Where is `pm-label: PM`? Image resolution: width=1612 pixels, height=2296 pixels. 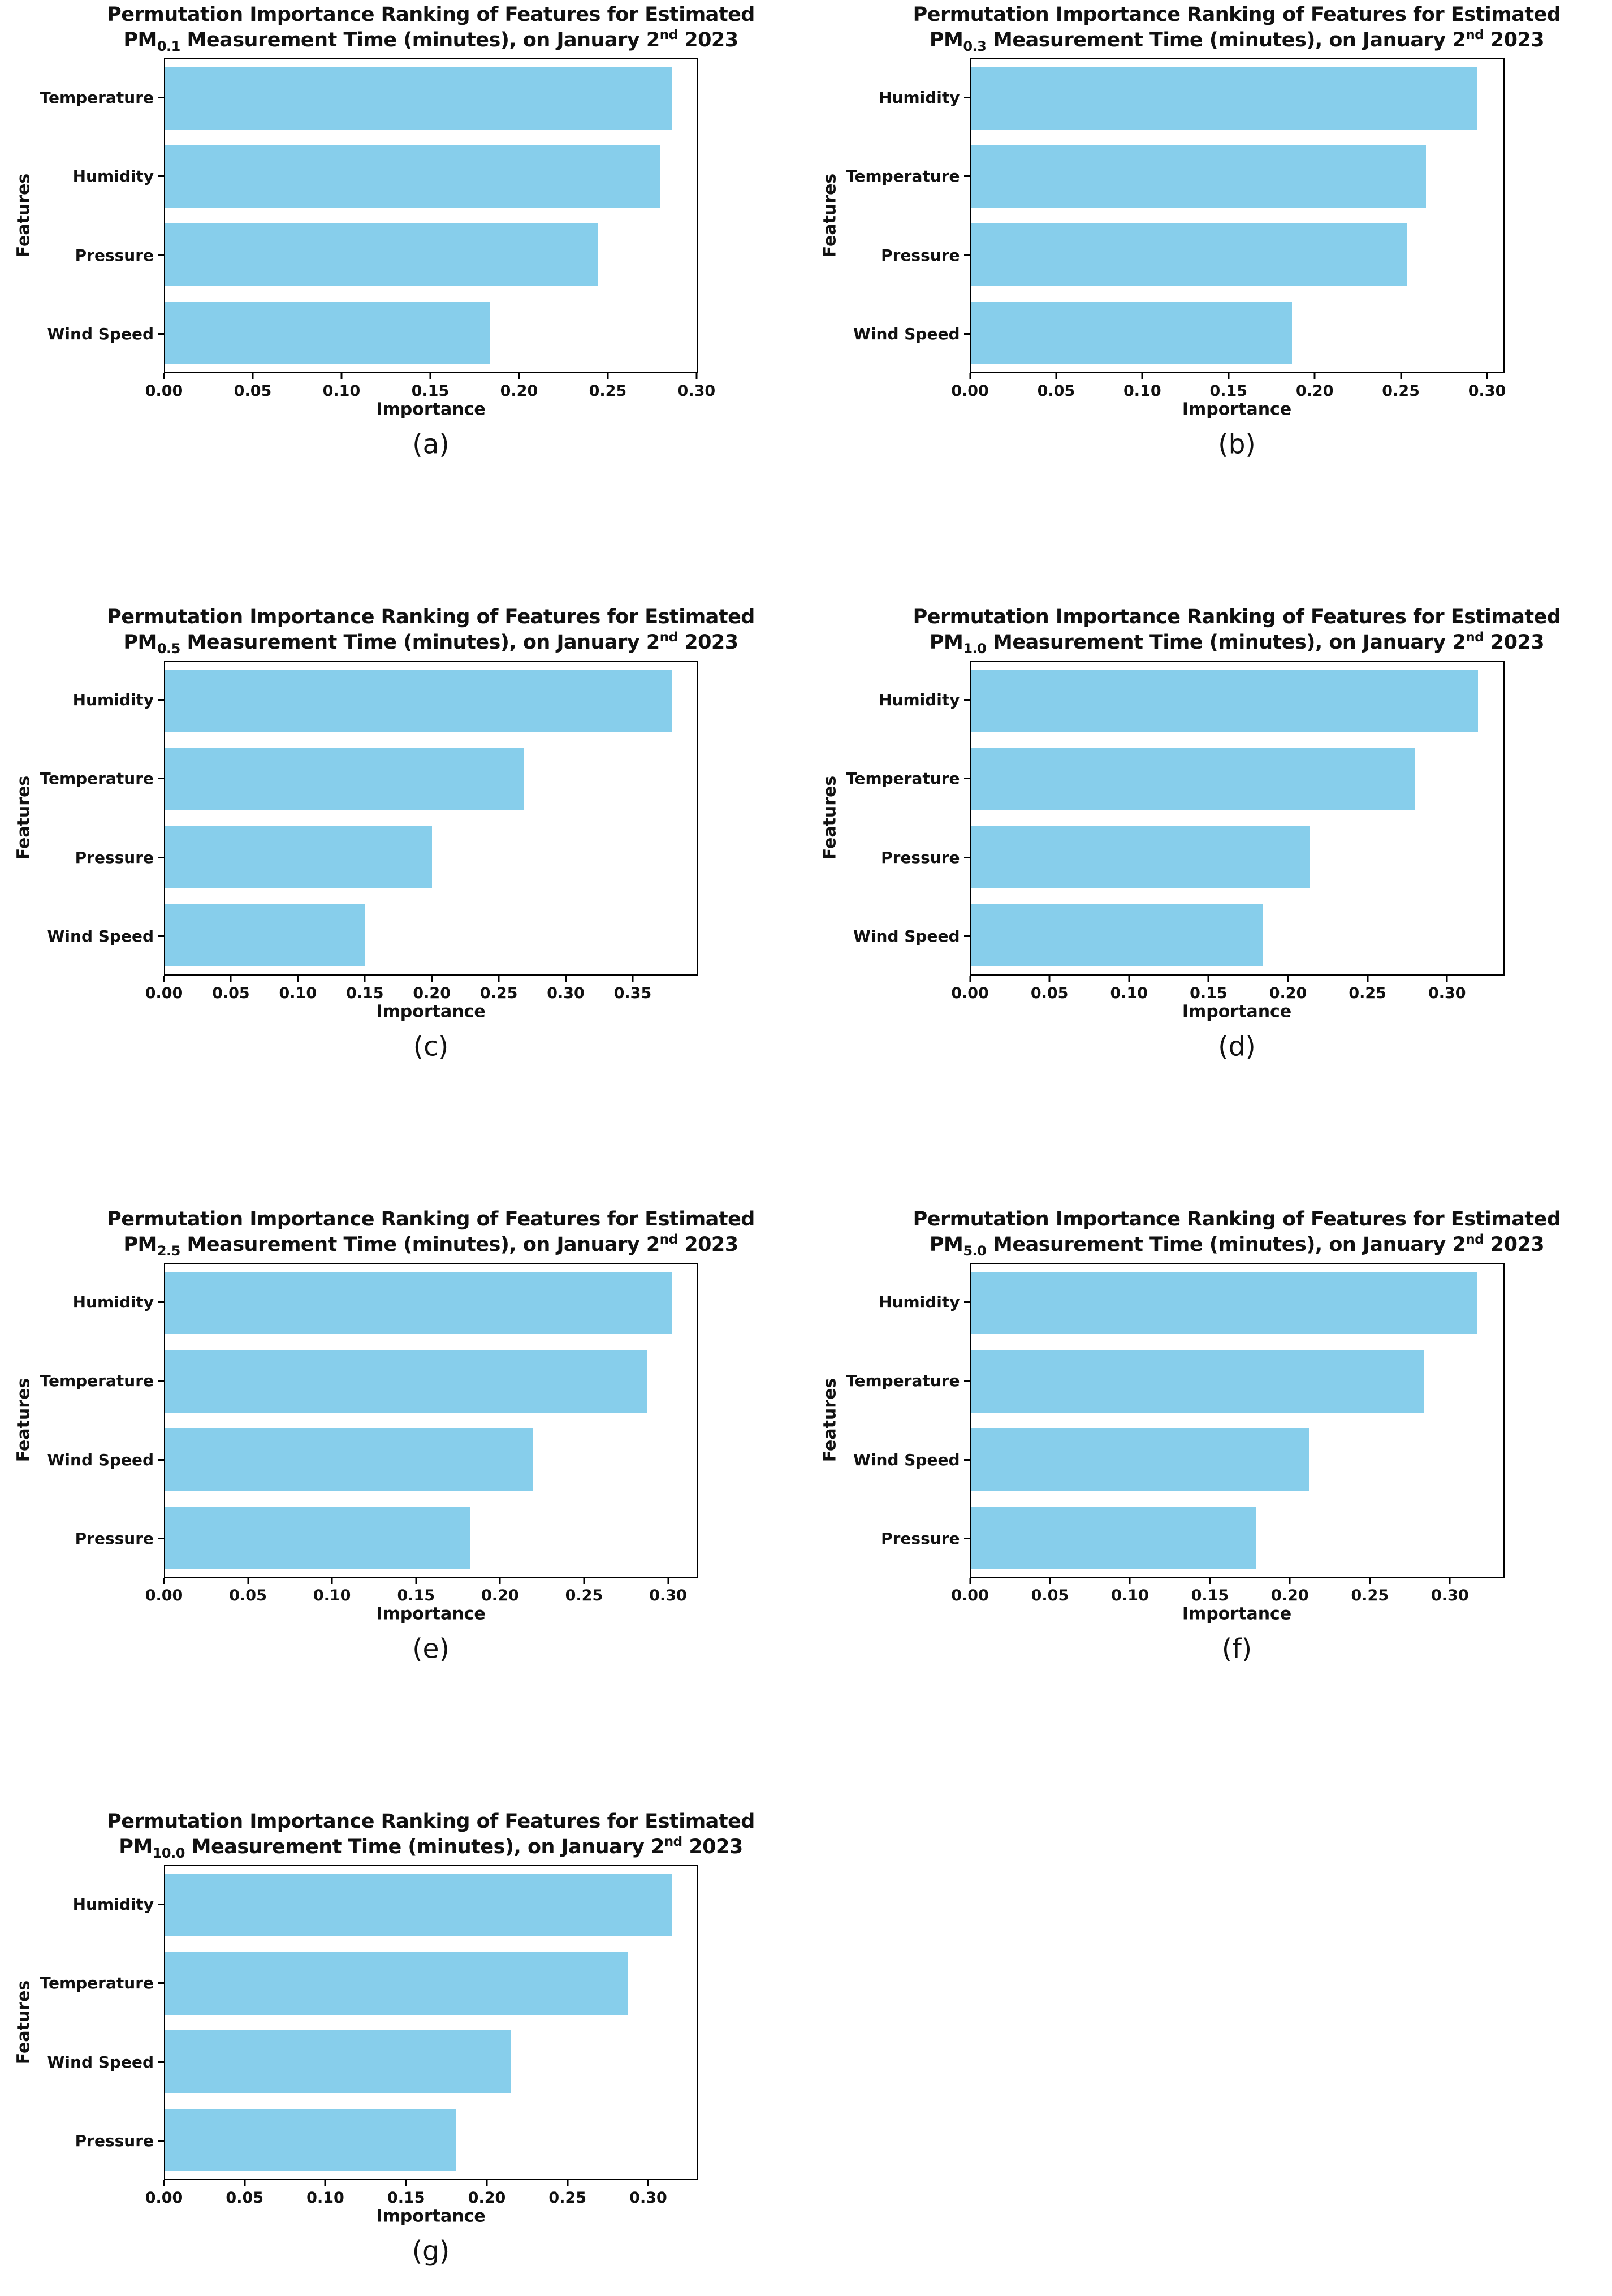 pm-label: PM is located at coordinates (140, 1244).